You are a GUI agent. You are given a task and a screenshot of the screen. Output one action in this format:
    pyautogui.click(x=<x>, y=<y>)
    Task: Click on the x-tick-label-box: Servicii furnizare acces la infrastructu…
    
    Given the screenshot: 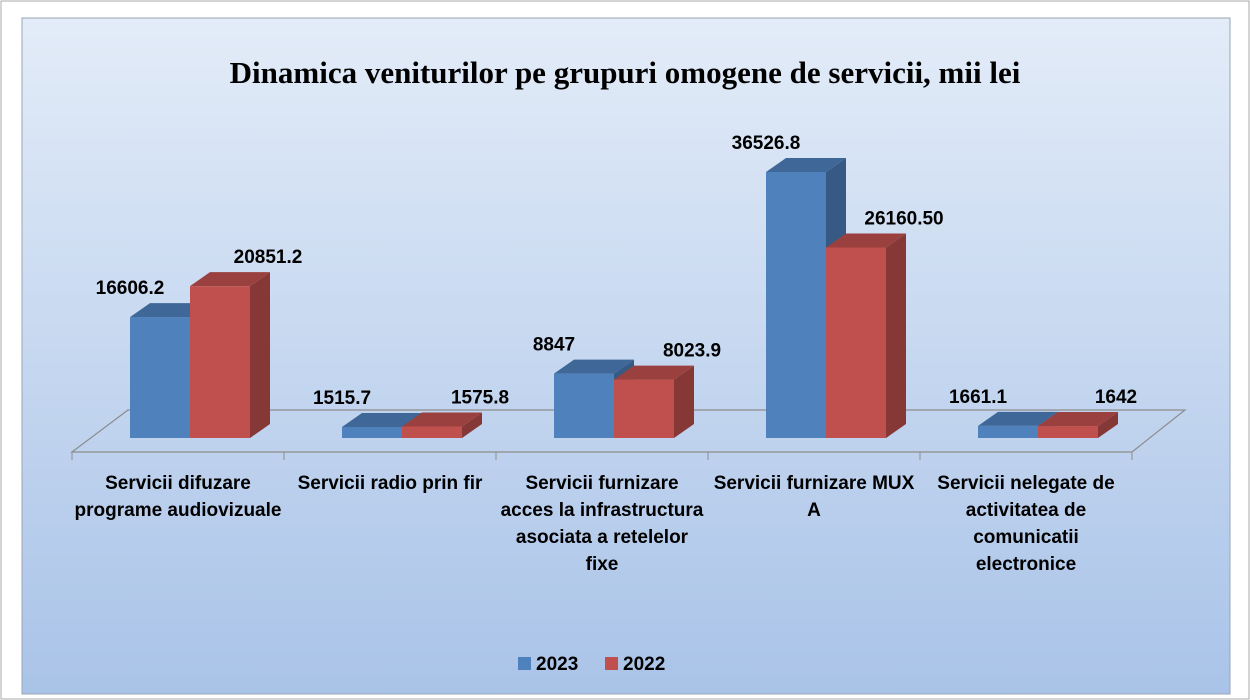 What is the action you would take?
    pyautogui.click(x=602, y=524)
    